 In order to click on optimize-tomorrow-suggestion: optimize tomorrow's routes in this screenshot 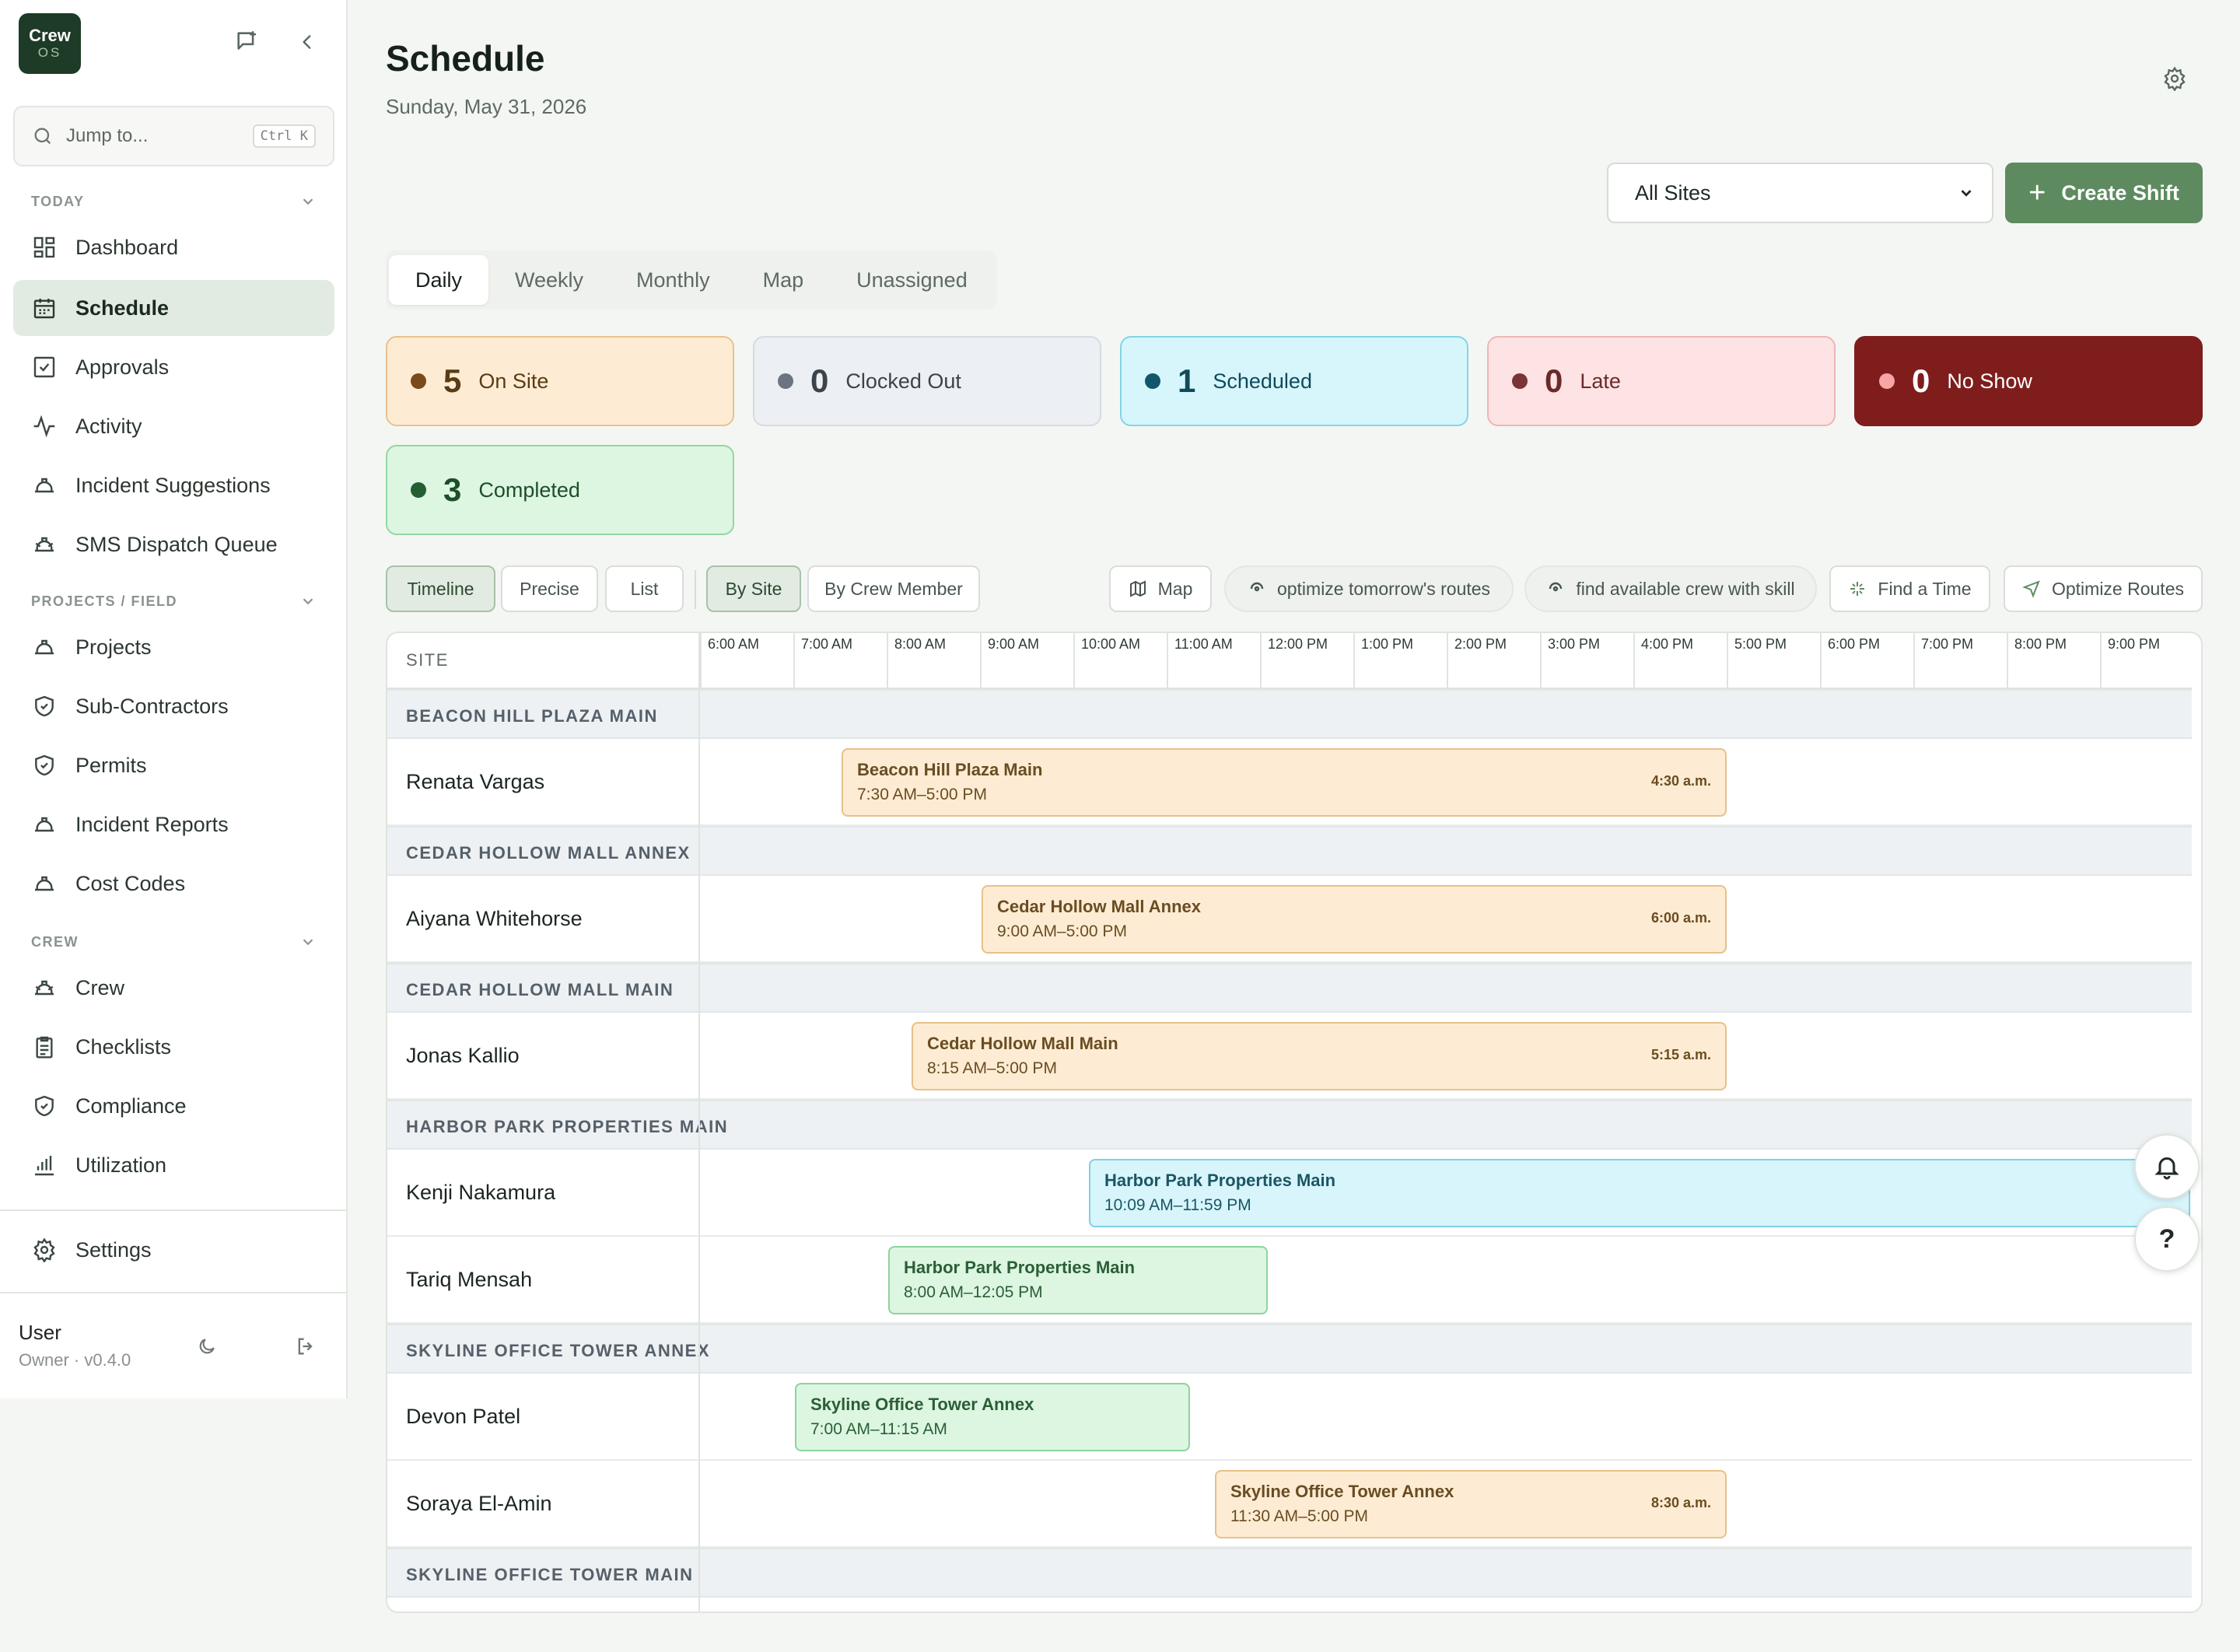, I will do `click(1369, 589)`.